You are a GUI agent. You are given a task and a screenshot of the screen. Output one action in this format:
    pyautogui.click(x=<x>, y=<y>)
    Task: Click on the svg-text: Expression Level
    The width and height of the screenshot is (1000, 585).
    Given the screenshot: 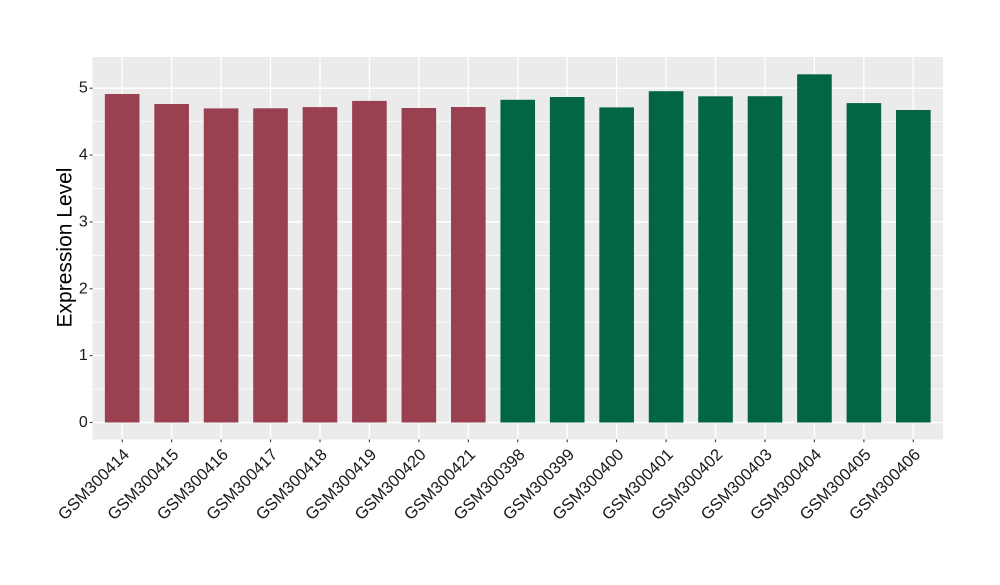 What is the action you would take?
    pyautogui.click(x=65, y=248)
    